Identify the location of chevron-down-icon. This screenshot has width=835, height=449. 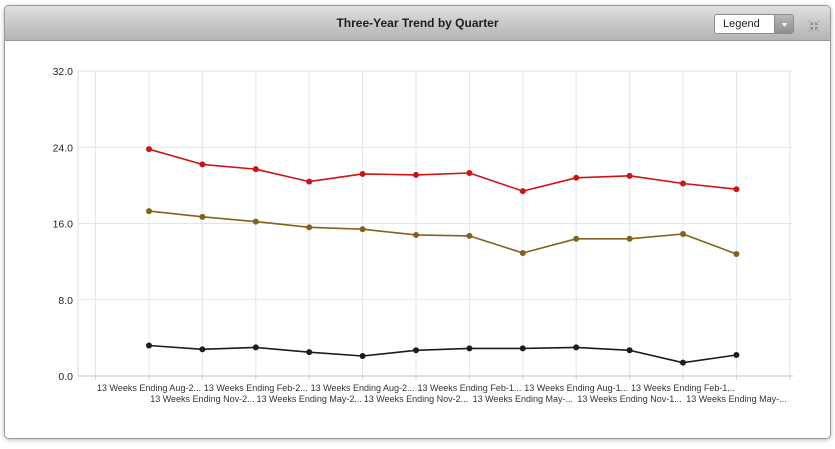
(784, 24).